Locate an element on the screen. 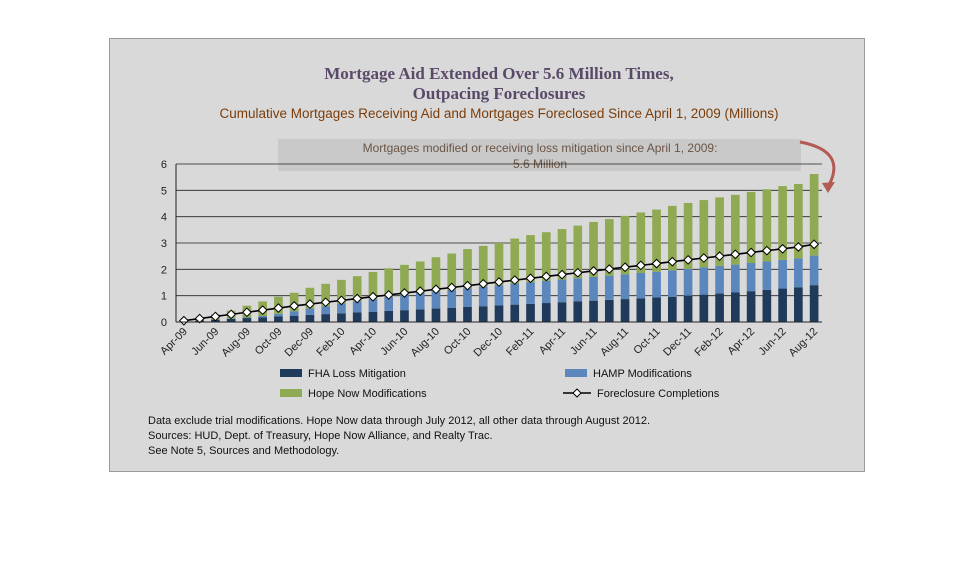 Image resolution: width=974 pixels, height=568 pixels. y-tick-label: 2 is located at coordinates (164, 270).